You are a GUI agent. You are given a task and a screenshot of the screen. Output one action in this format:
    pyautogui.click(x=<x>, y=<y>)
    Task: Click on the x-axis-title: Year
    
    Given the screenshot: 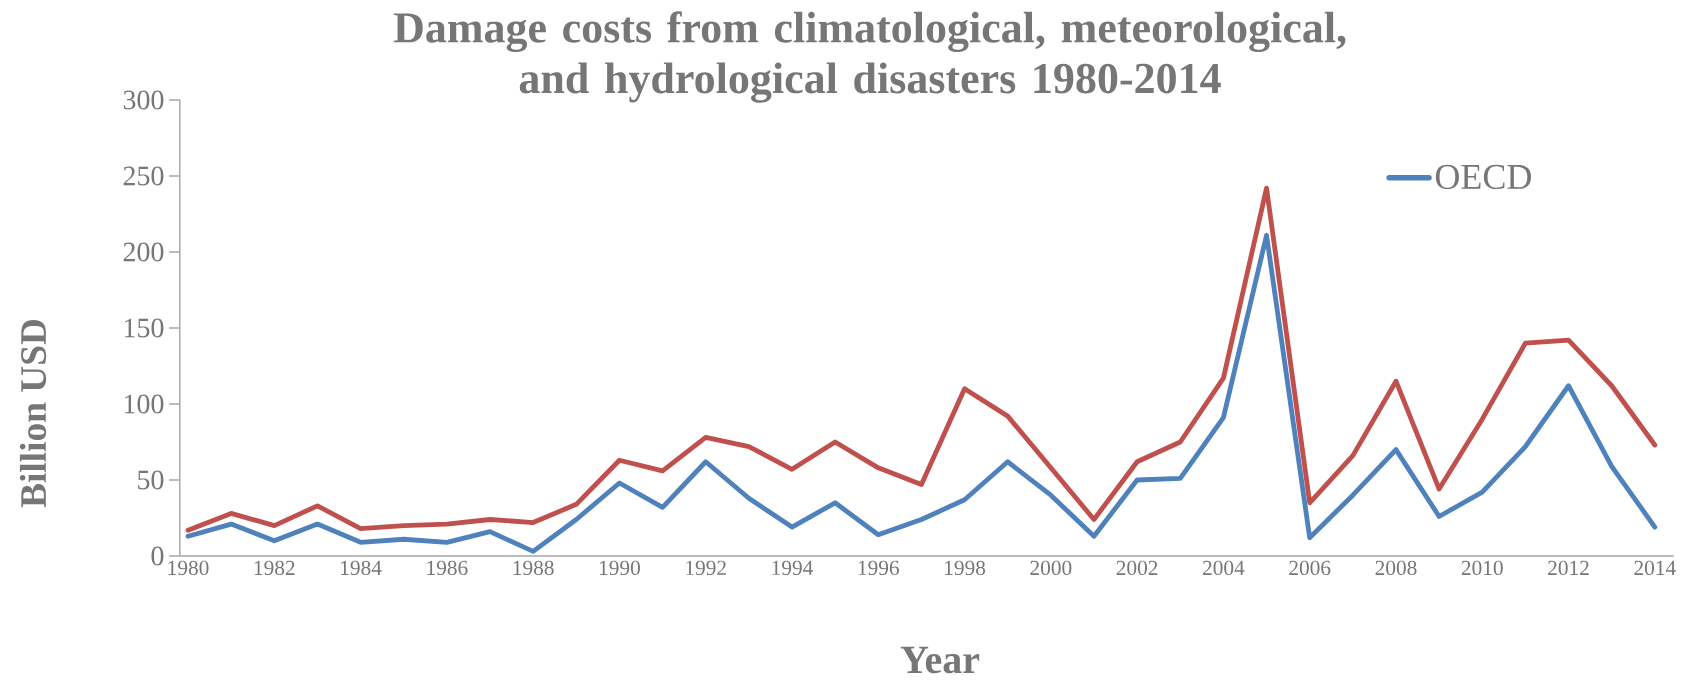 What is the action you would take?
    pyautogui.click(x=940, y=660)
    